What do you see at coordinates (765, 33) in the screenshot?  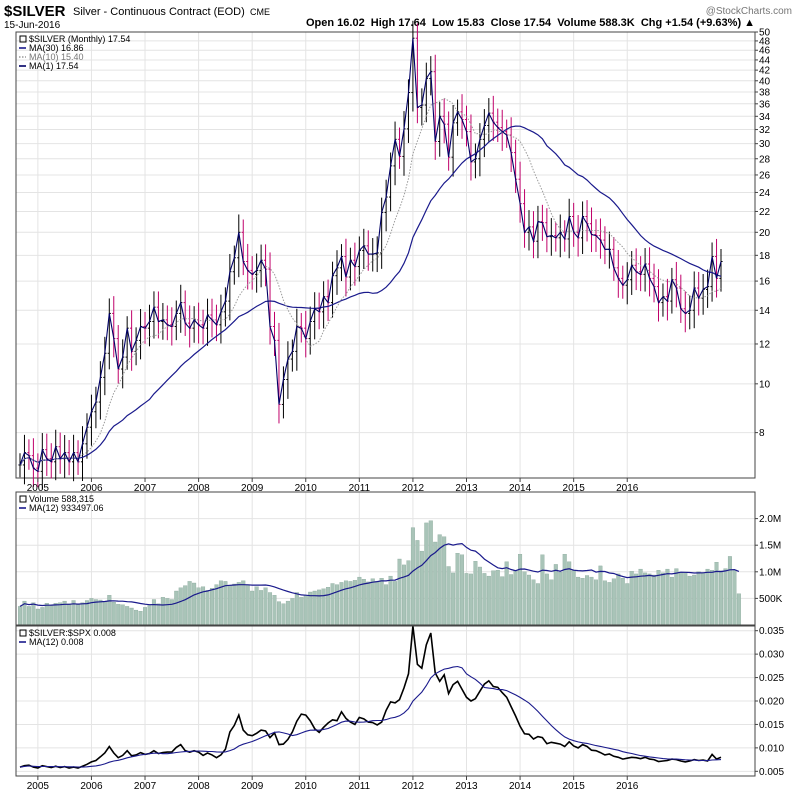 I see `y-tick-label: 50` at bounding box center [765, 33].